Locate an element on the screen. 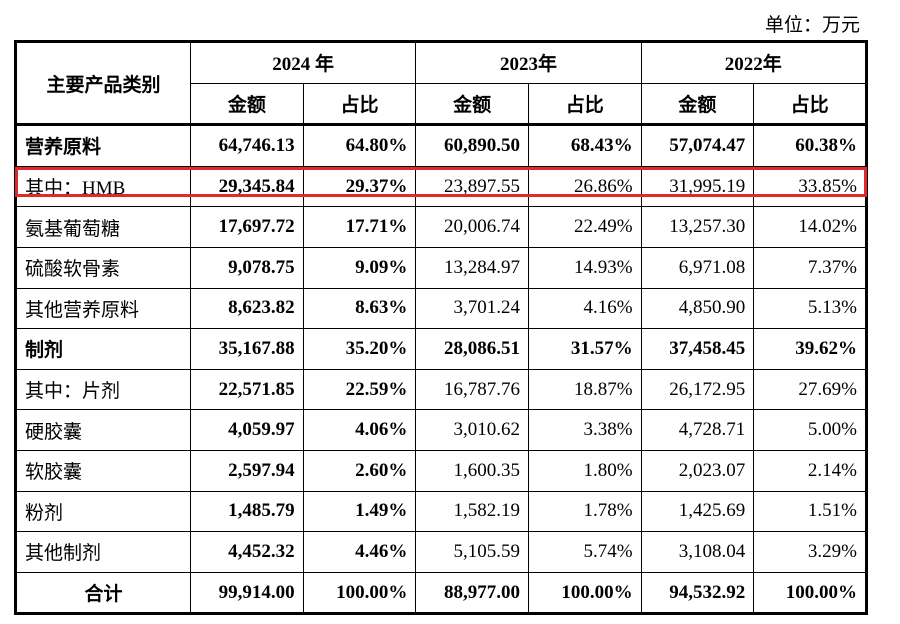  cell-amount: 26,172.95 is located at coordinates (697, 389).